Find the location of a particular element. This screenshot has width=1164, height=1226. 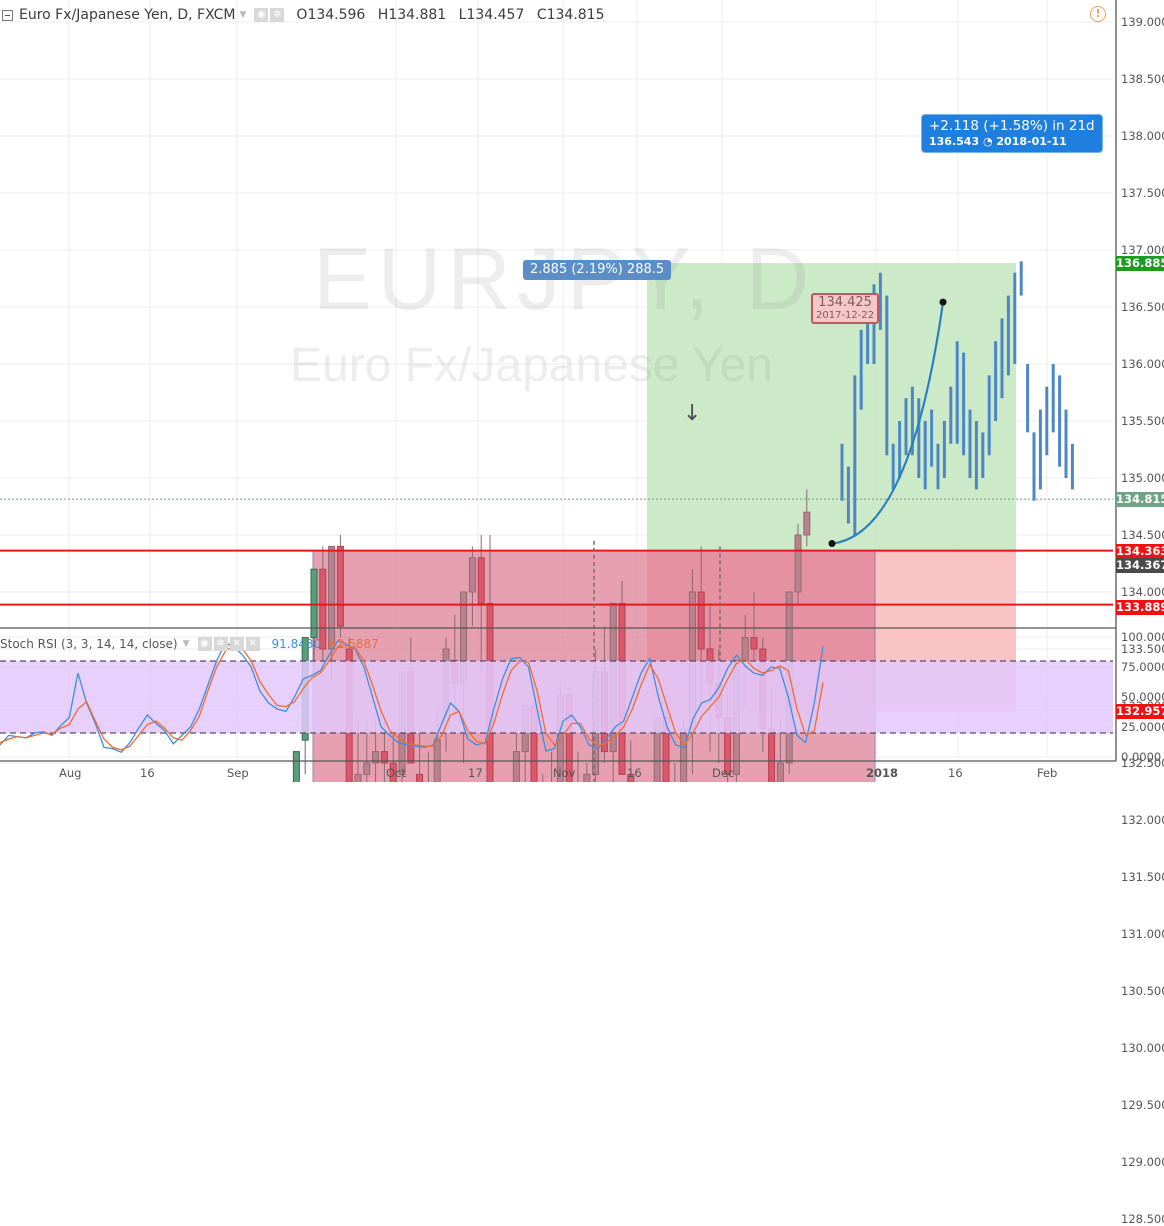

indicator-title: Stoch RSI (3, 3, 14, 14, close) is located at coordinates (89, 644).